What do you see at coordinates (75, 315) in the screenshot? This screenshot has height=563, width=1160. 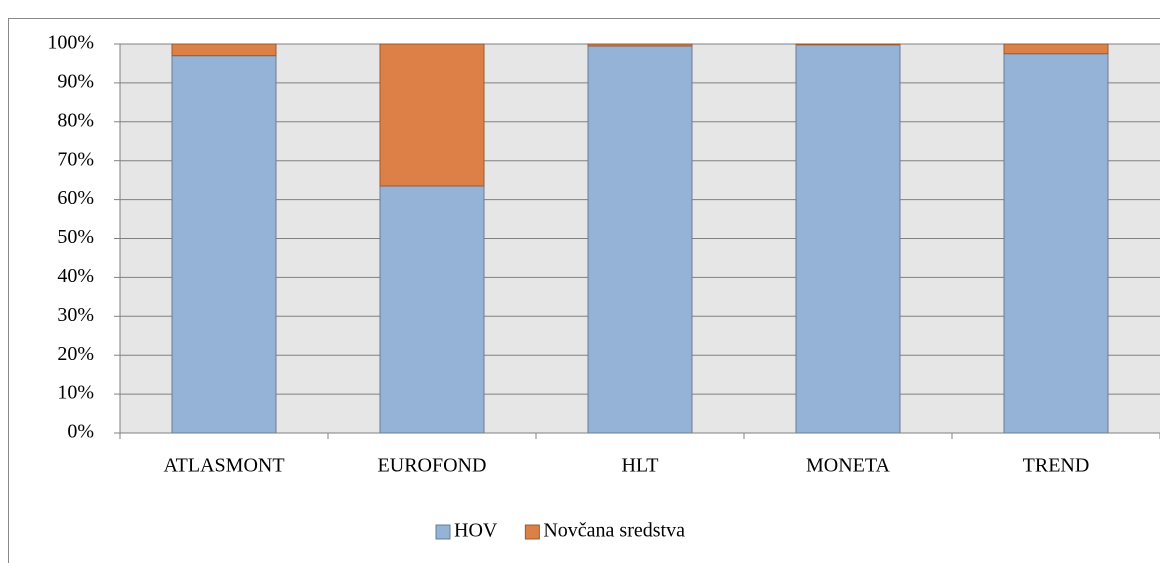 I see `y-tick-label: 30%` at bounding box center [75, 315].